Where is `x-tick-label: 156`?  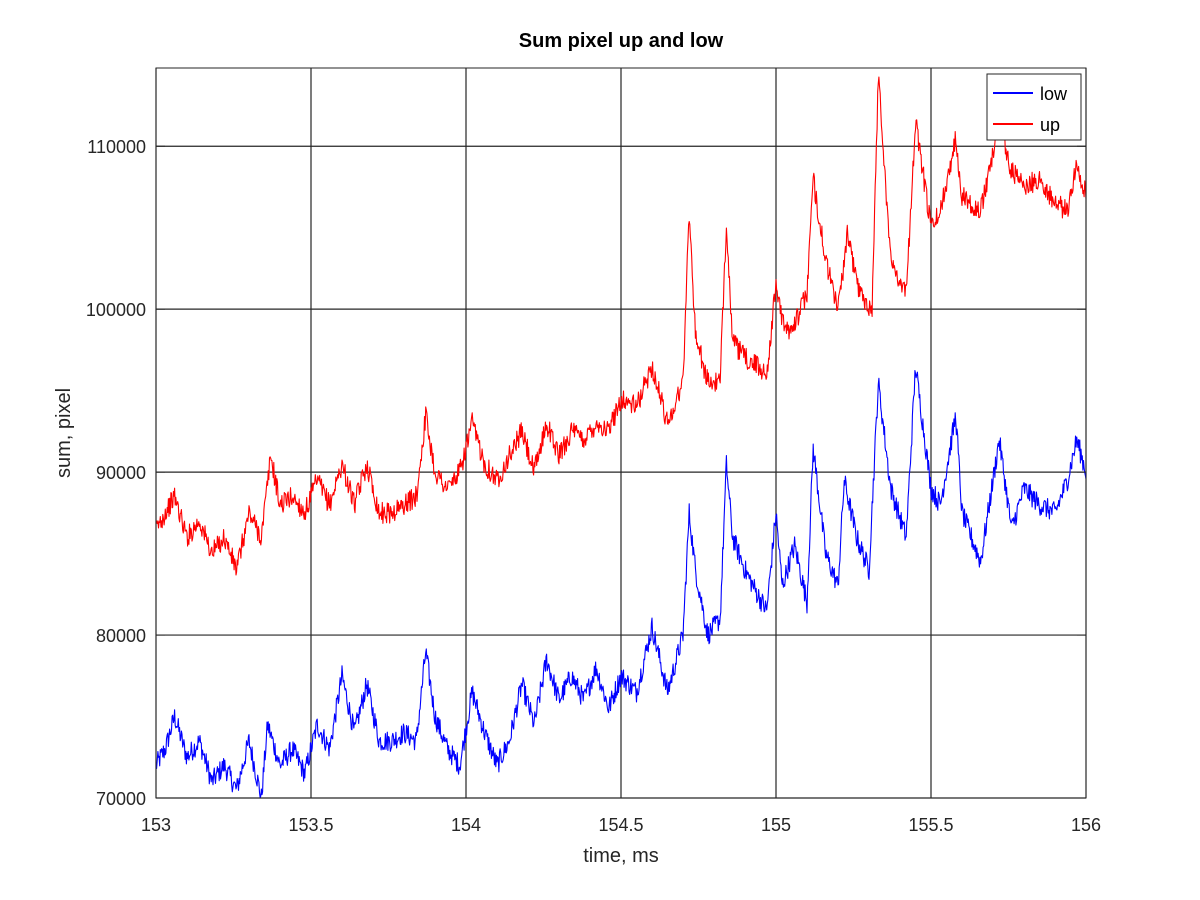 x-tick-label: 156 is located at coordinates (1086, 825).